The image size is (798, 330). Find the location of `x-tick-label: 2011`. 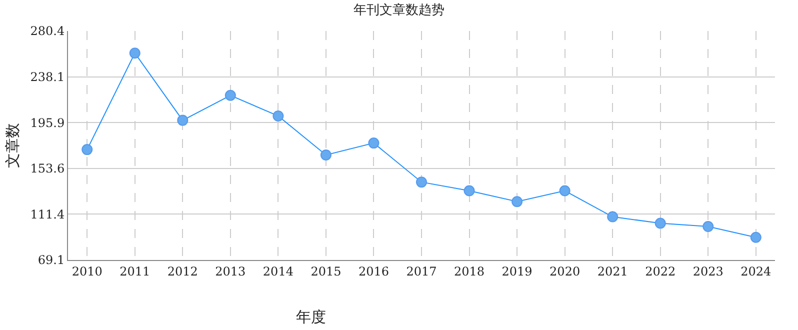

x-tick-label: 2011 is located at coordinates (135, 271).